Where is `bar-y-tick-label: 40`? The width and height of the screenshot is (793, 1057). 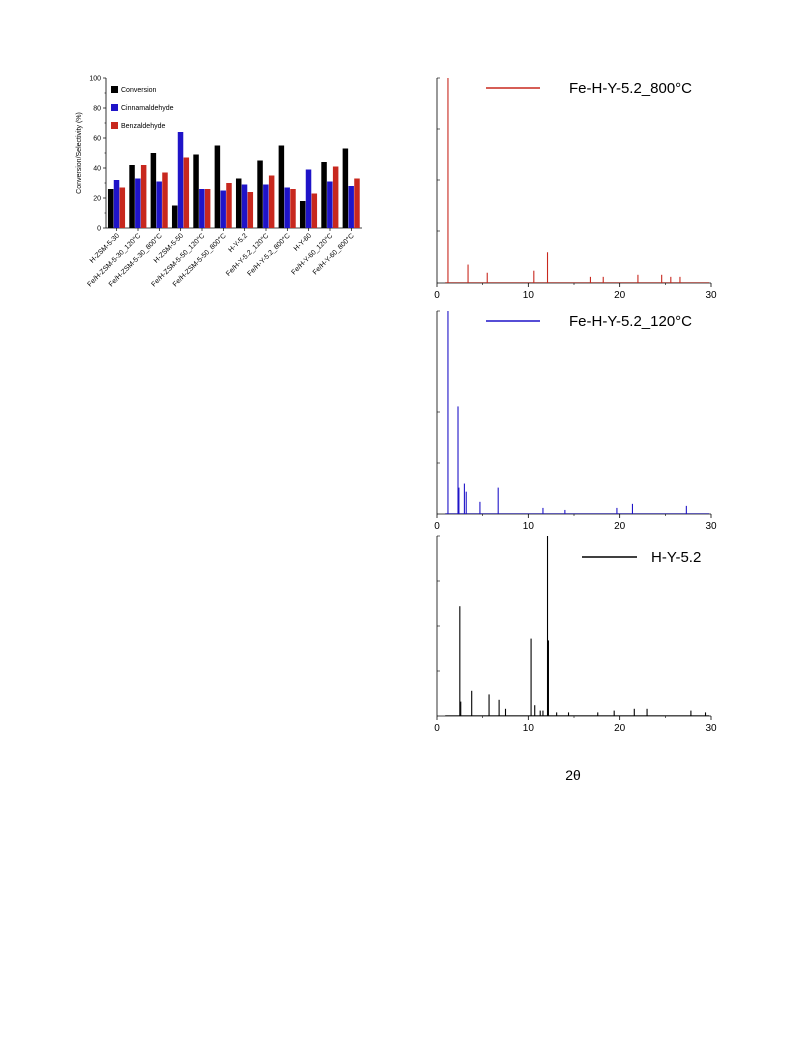
bar-y-tick-label: 40 is located at coordinates (97, 169).